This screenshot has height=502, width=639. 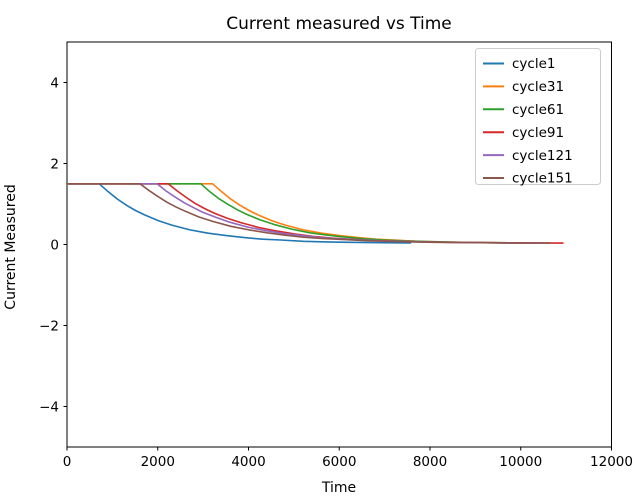 I want to click on x-tick-label: 6000, so click(x=339, y=462).